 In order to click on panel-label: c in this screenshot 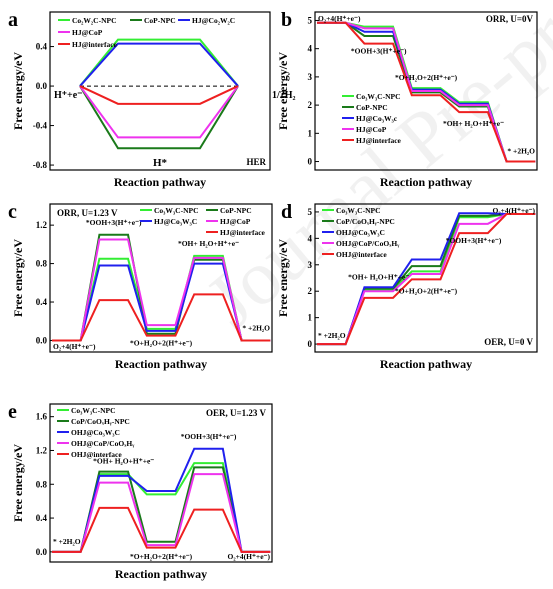, I will do `click(12, 212)`.